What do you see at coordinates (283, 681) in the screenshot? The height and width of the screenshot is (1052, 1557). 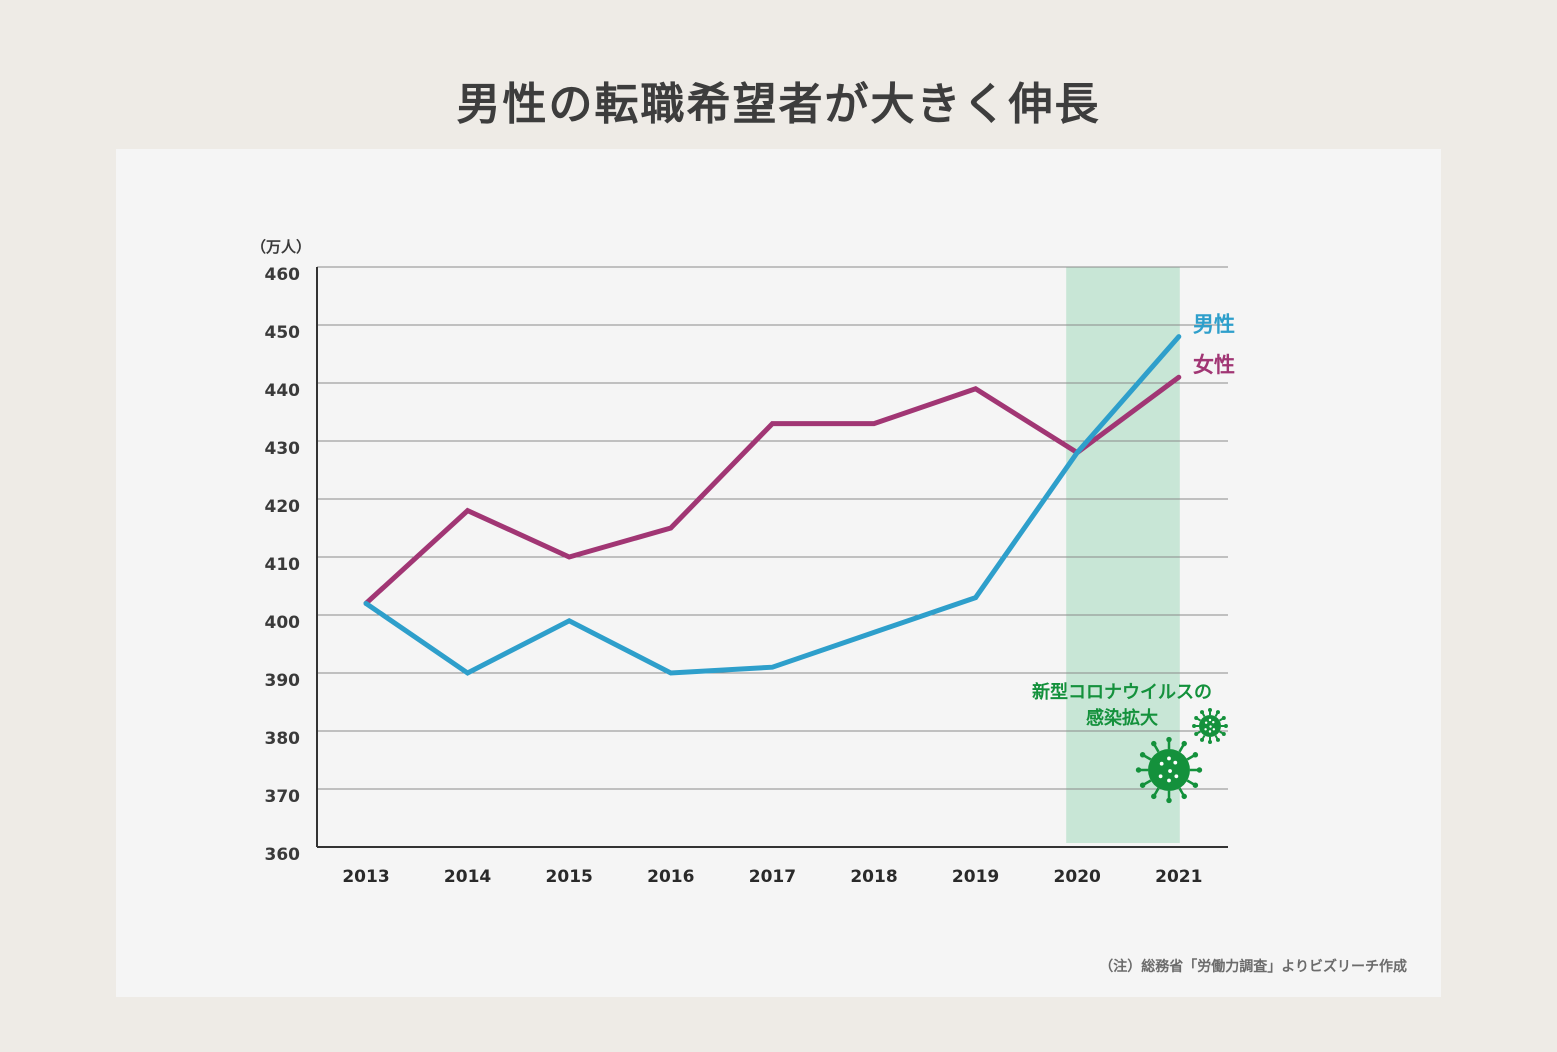 I see `y-tick-label: 390` at bounding box center [283, 681].